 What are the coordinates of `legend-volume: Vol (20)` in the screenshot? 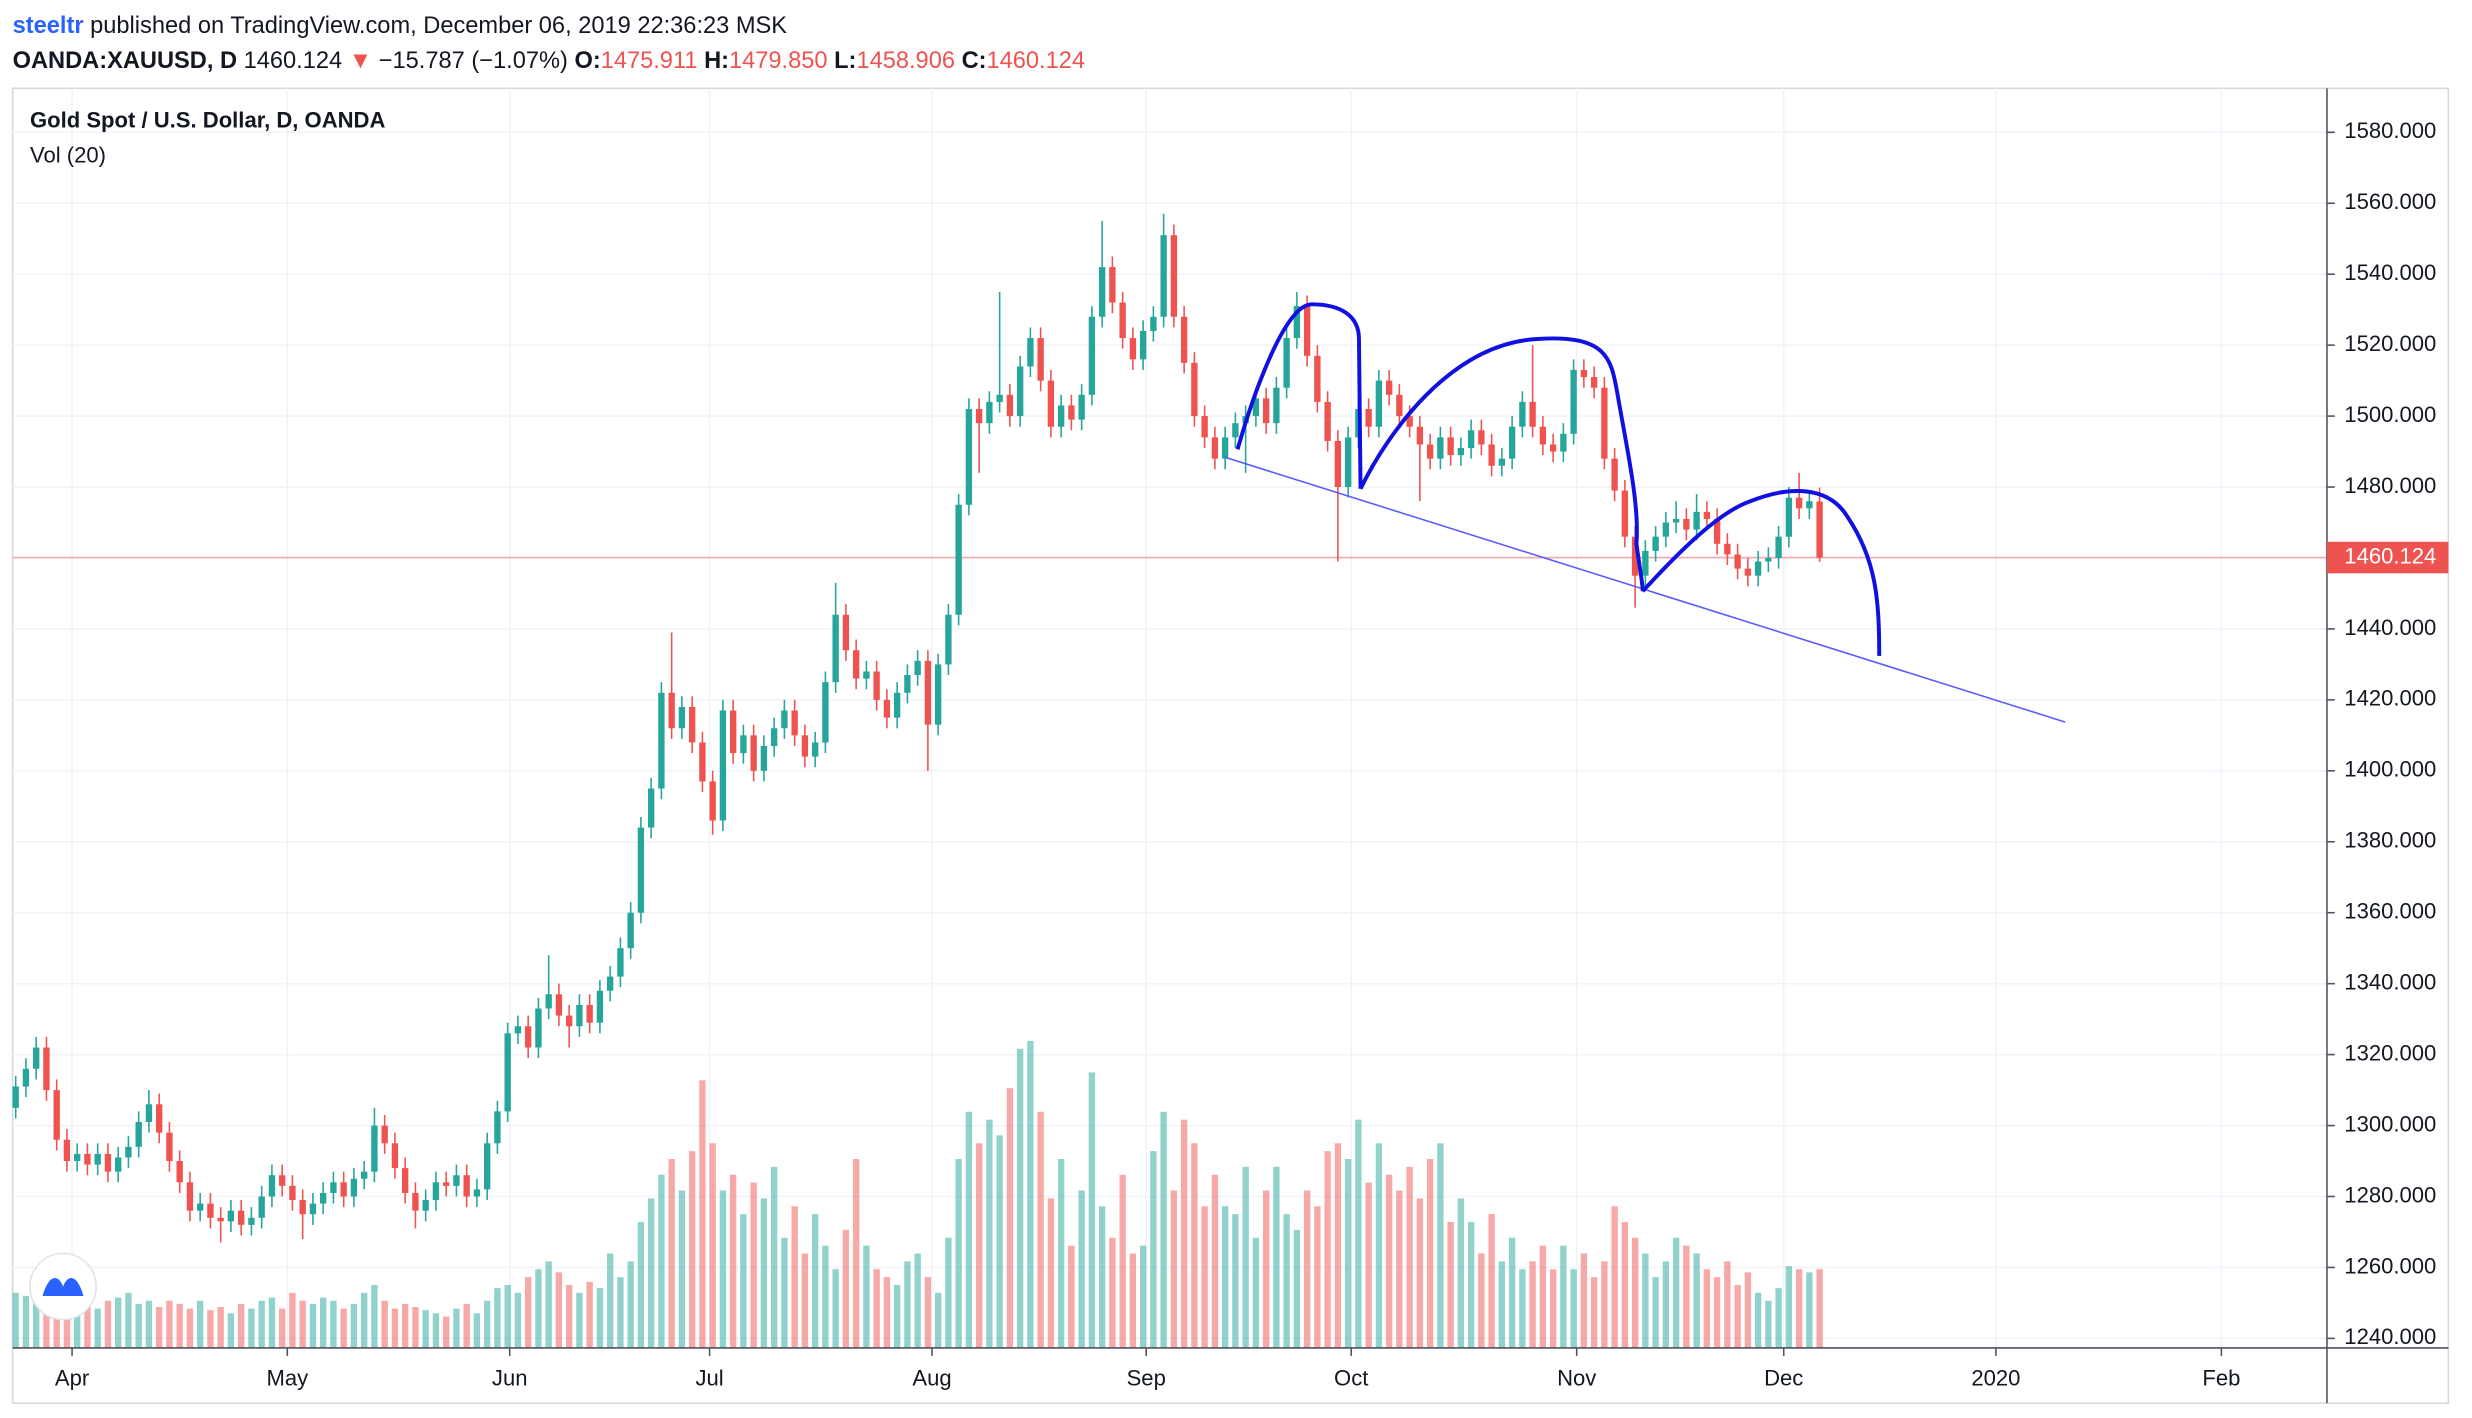 It's located at (68, 154).